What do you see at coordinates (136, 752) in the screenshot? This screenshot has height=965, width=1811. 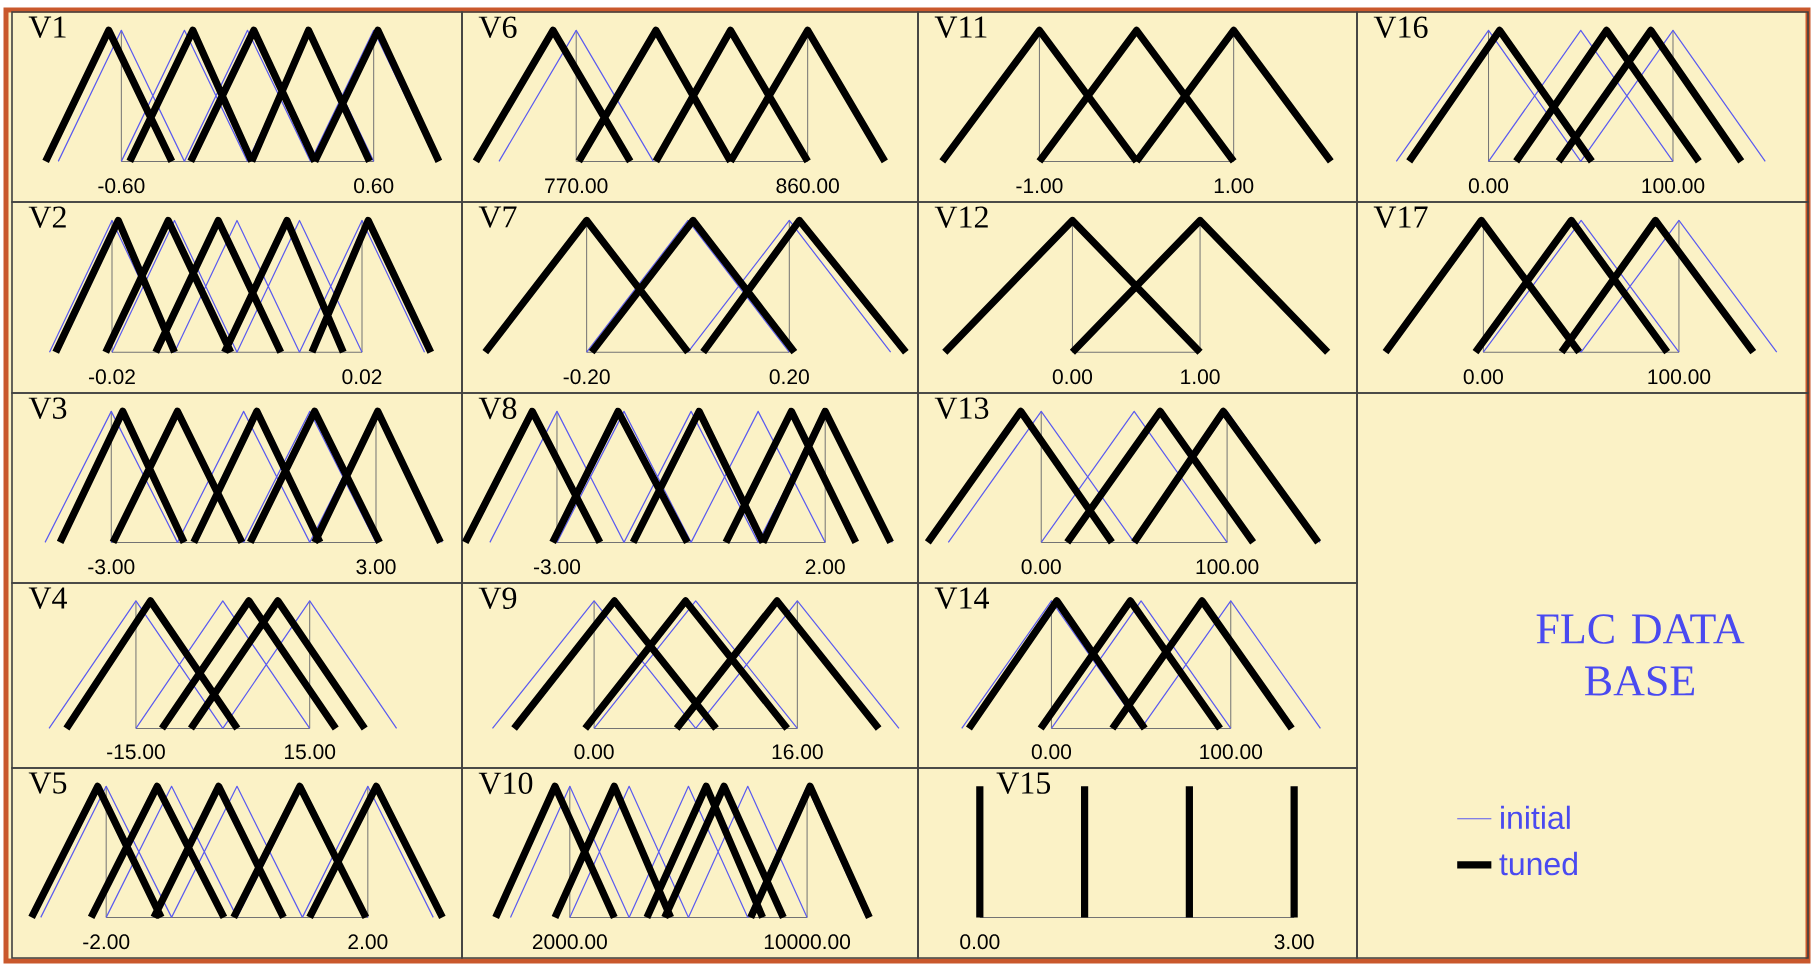 I see `x-tick-label: -15.00` at bounding box center [136, 752].